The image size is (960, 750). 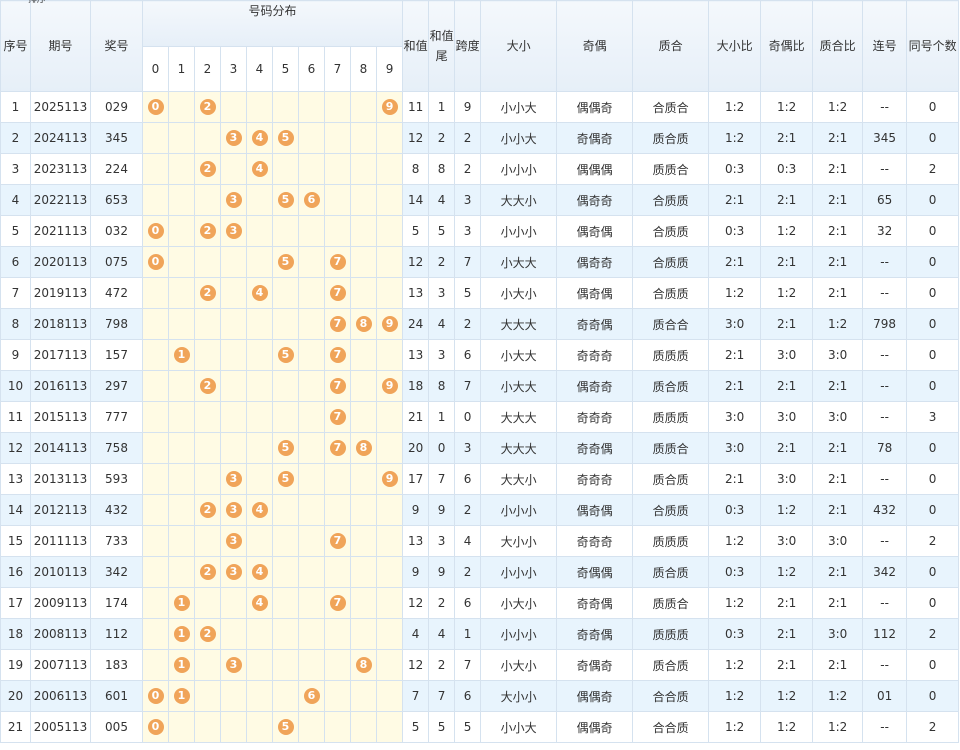 I want to click on cell: 2025113, so click(x=60, y=107).